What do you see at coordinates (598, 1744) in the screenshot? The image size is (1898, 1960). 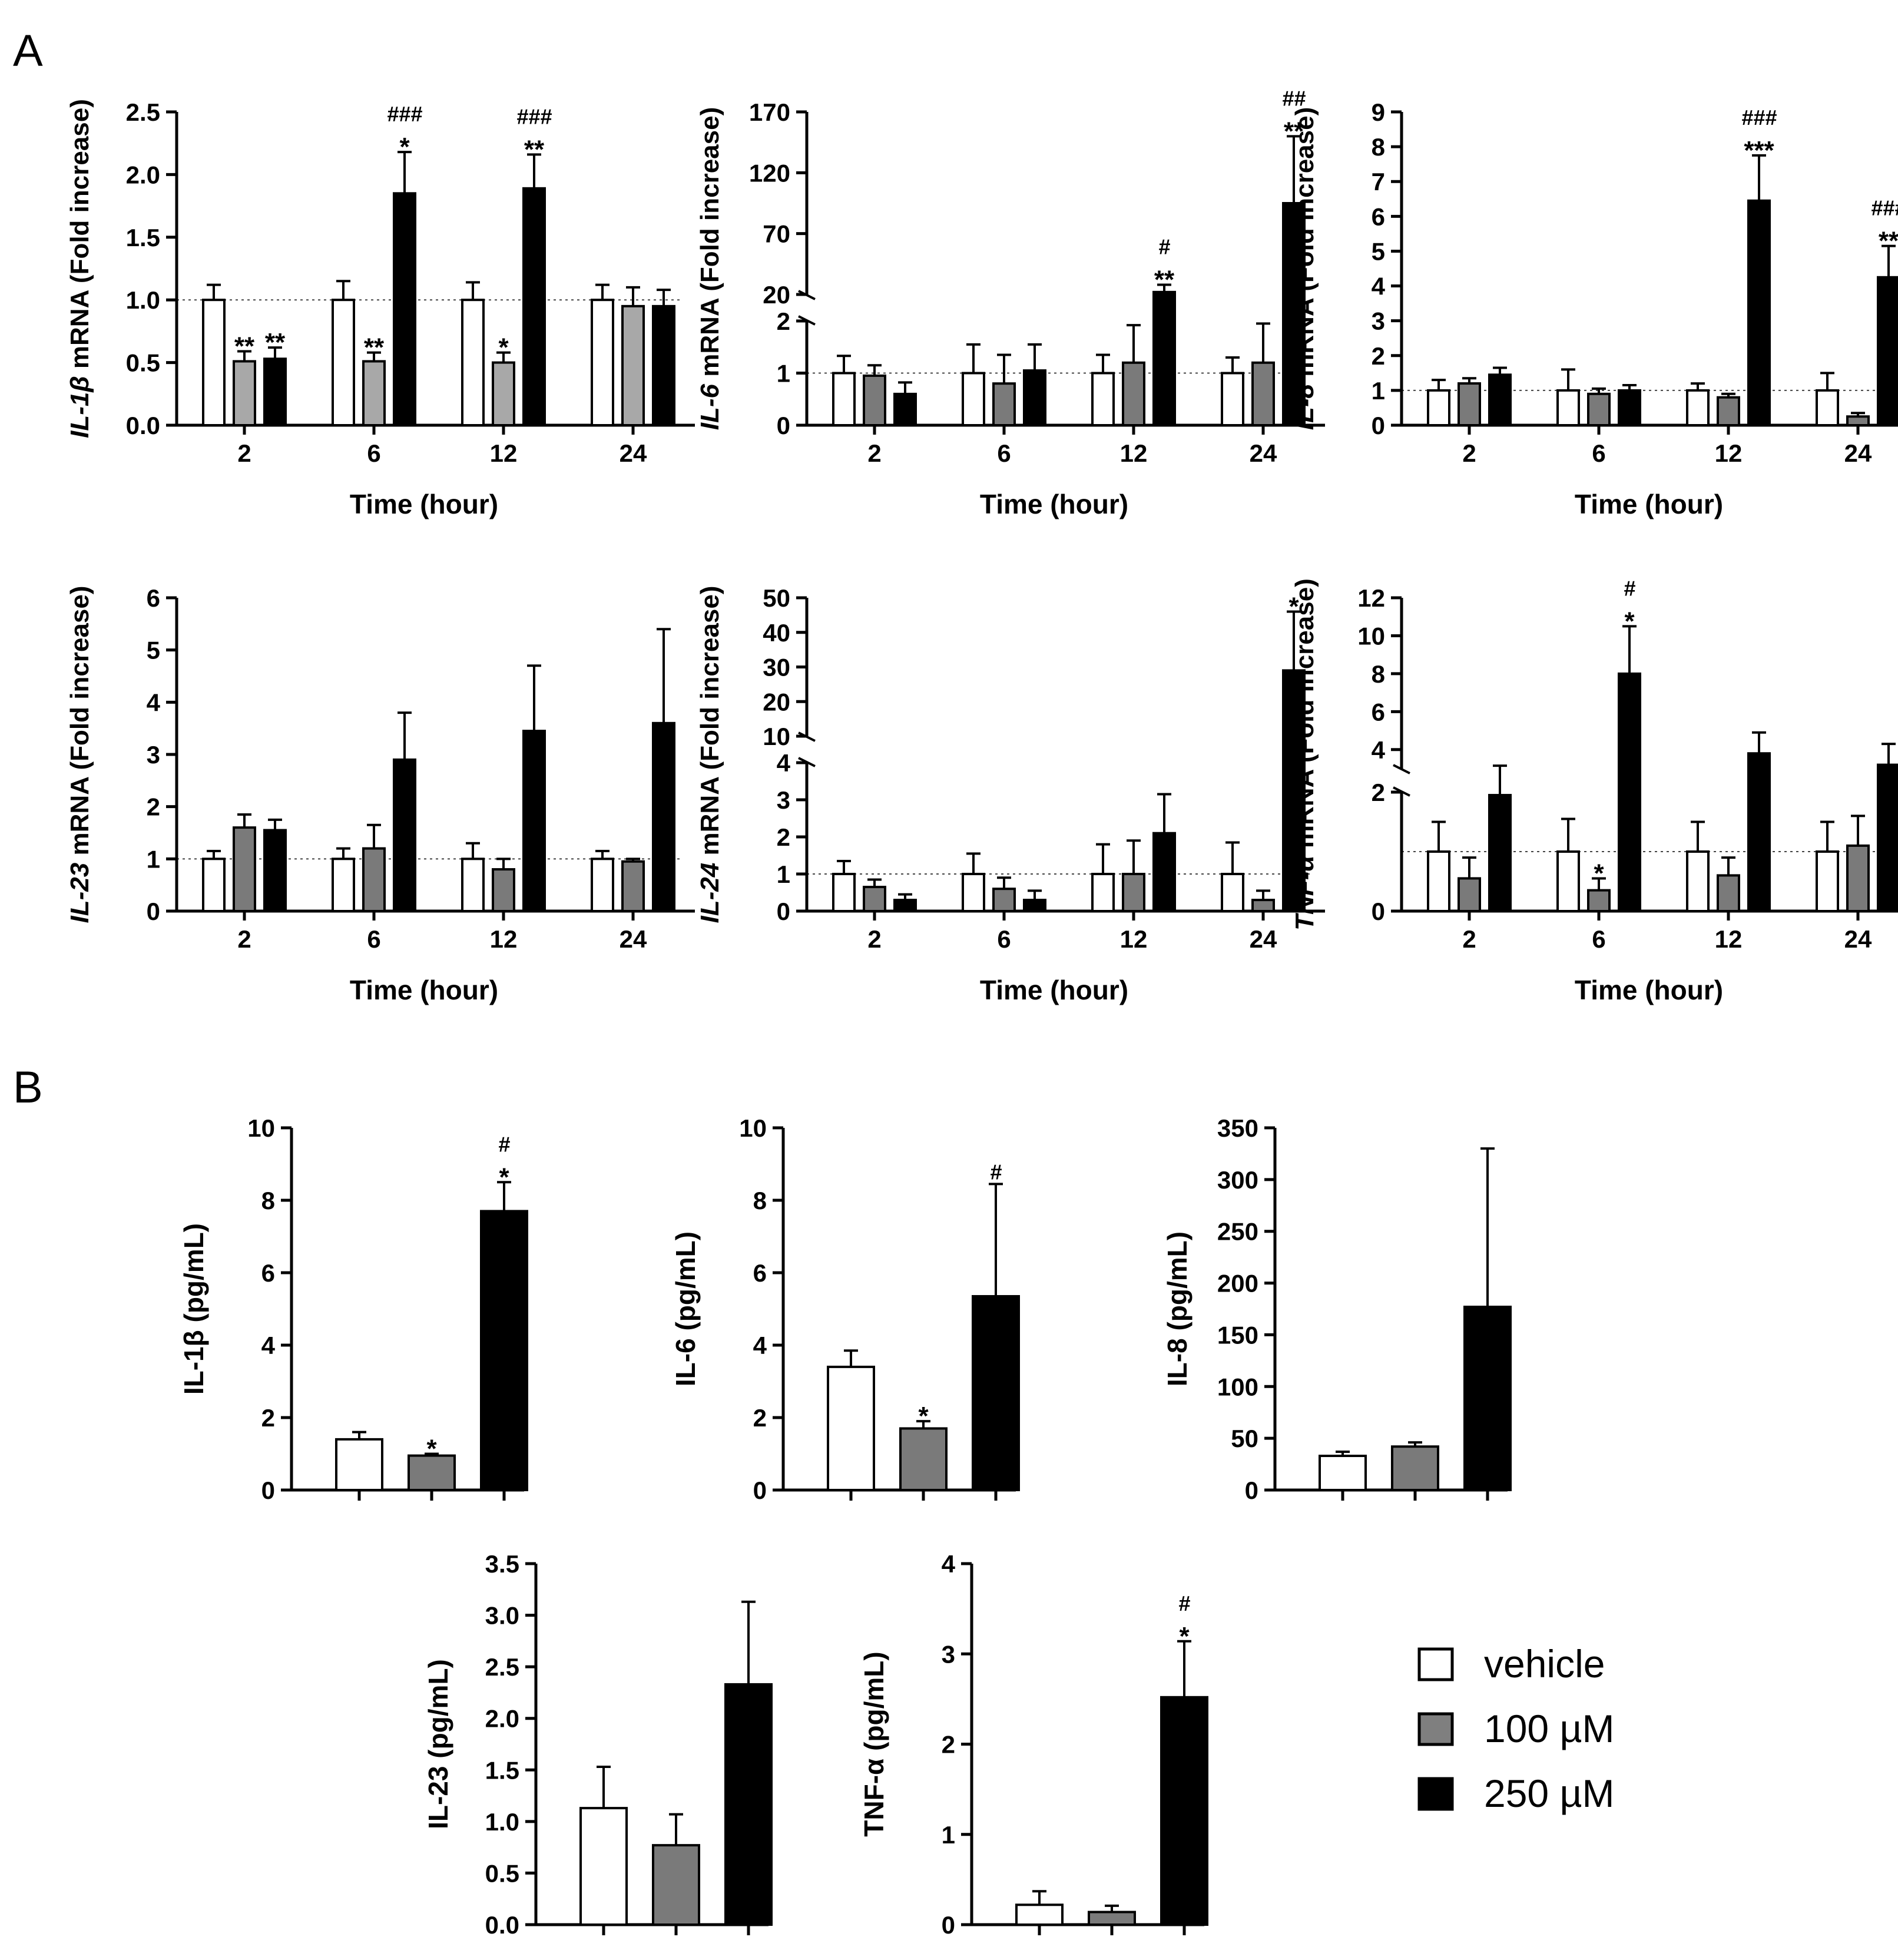 I see `chart-9: 0.0 0.5 1.0 1.5 2.0 2.5 3.0 3.5 IL-23 (pg/mL)` at bounding box center [598, 1744].